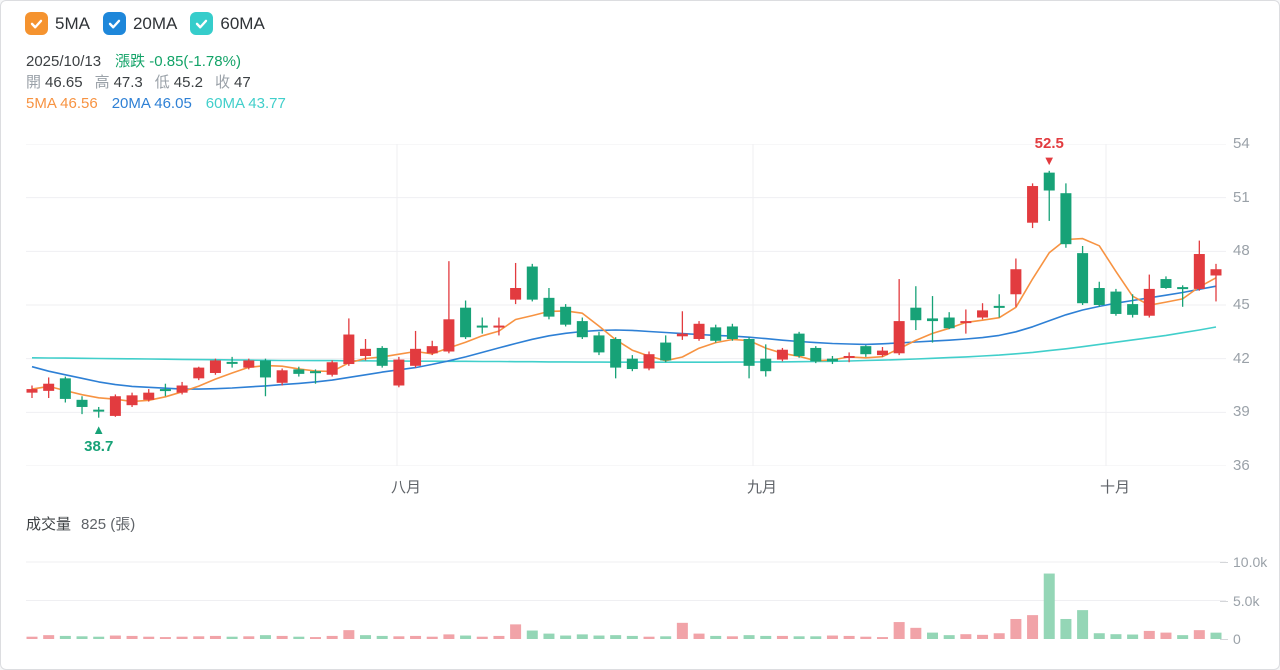  Describe the element at coordinates (626, 598) in the screenshot. I see `volume-chart` at that location.